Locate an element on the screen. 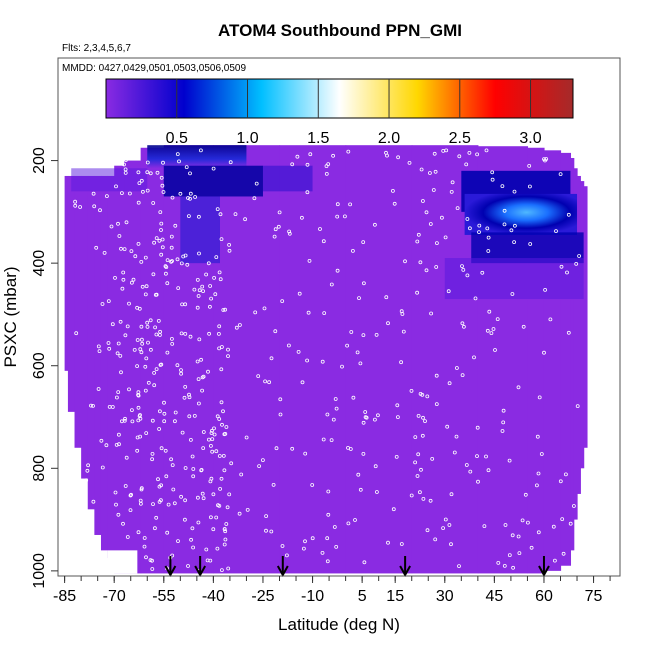 The width and height of the screenshot is (650, 650). y-axis-label: PSXC (mbar) is located at coordinates (10, 316).